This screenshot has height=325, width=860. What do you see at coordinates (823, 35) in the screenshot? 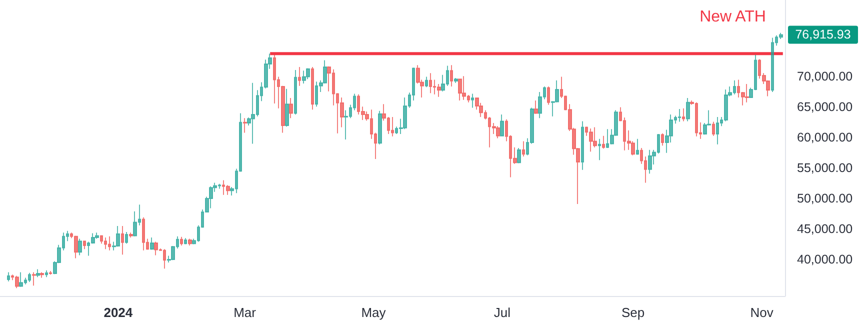
I see `text: 76,915.93` at bounding box center [823, 35].